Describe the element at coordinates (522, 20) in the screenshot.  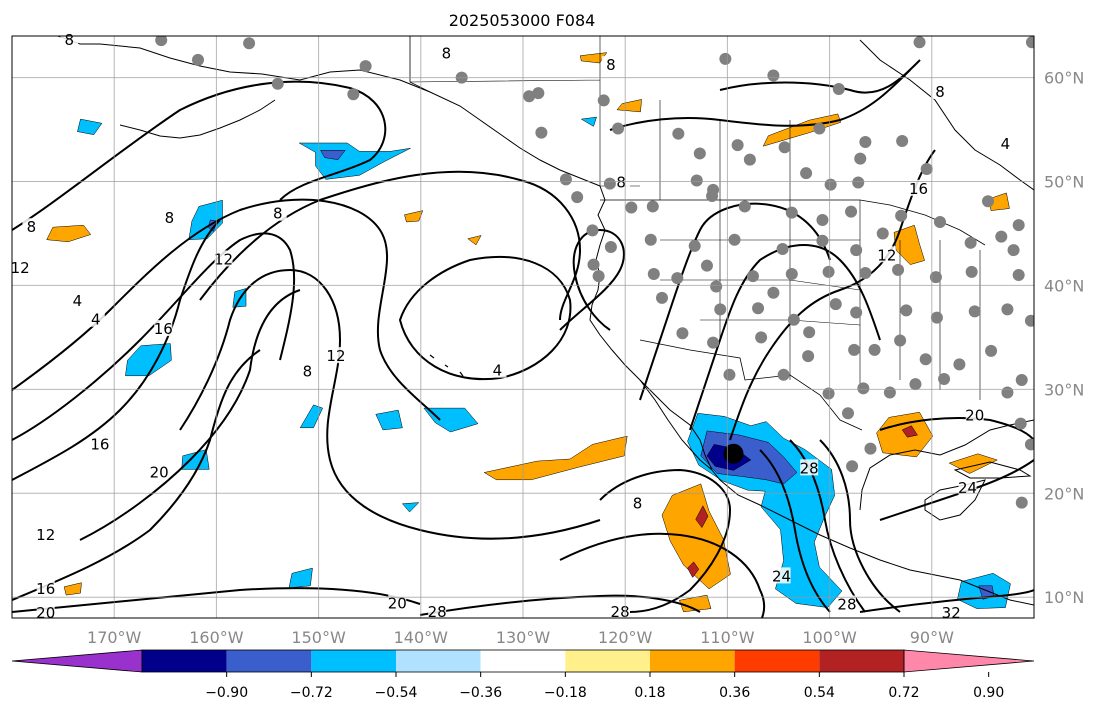
I see `map-title: 2025053000 F084` at that location.